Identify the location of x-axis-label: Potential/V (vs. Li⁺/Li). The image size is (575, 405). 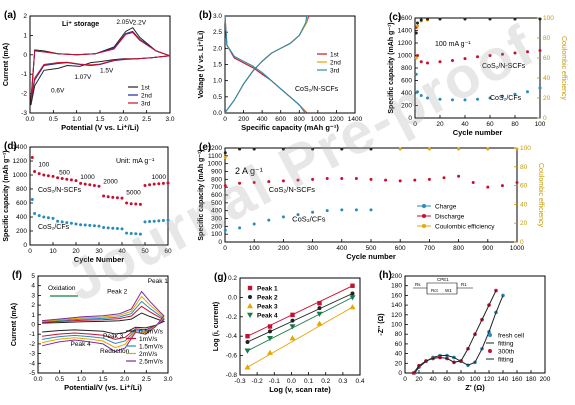
(103, 387).